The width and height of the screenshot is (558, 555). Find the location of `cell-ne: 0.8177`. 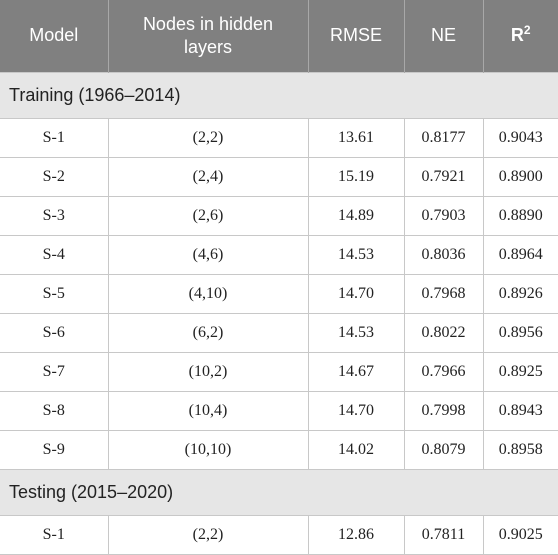

cell-ne: 0.8177 is located at coordinates (443, 137).